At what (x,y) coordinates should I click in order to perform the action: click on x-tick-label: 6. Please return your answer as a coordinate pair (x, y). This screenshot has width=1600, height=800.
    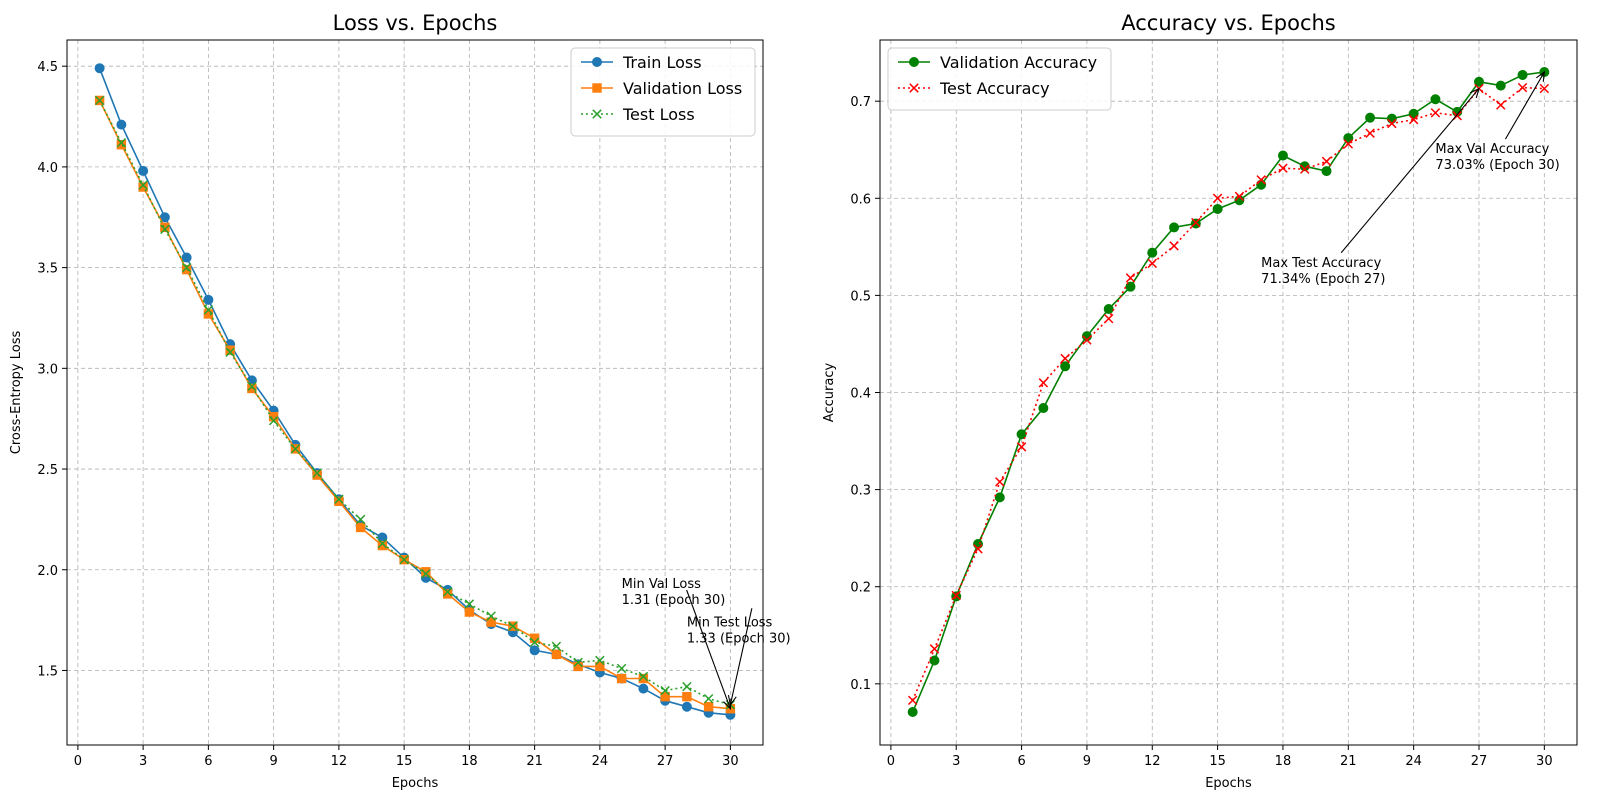
    Looking at the image, I should click on (1021, 761).